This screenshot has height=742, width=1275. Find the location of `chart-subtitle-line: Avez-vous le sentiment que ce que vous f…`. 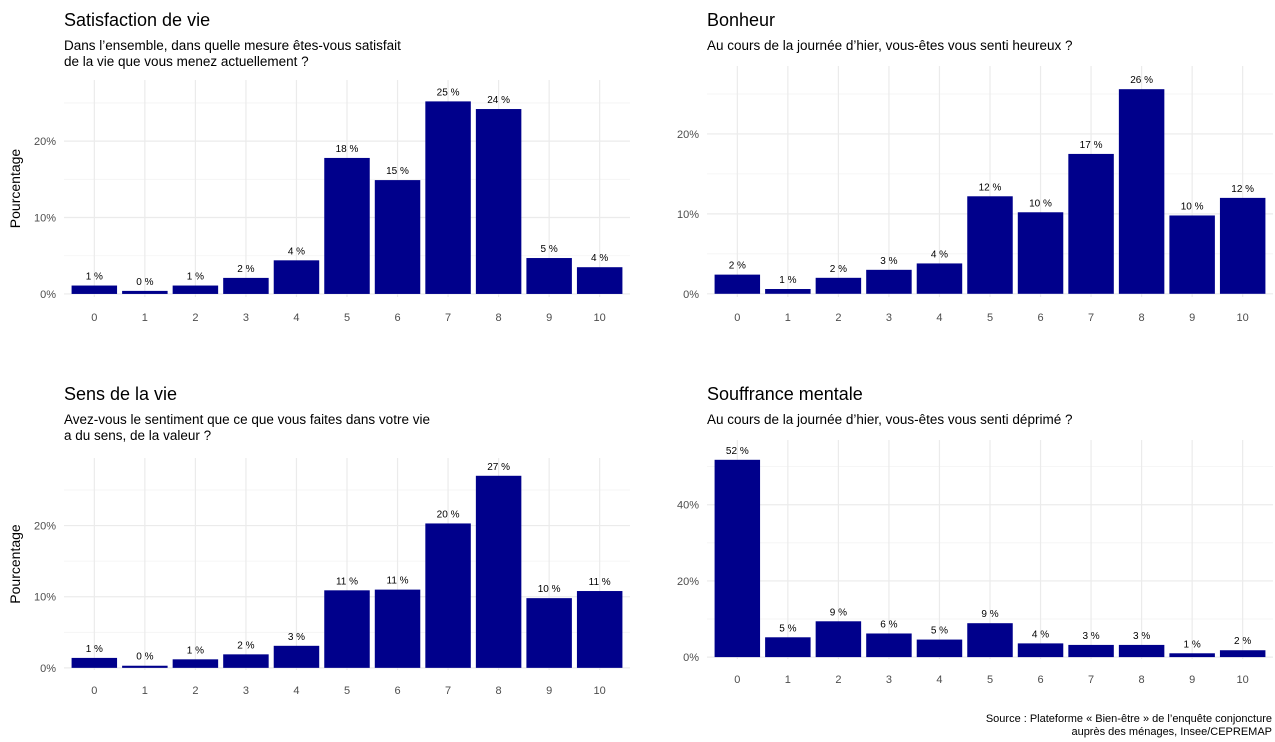

chart-subtitle-line: Avez-vous le sentiment que ce que vous f… is located at coordinates (247, 419).